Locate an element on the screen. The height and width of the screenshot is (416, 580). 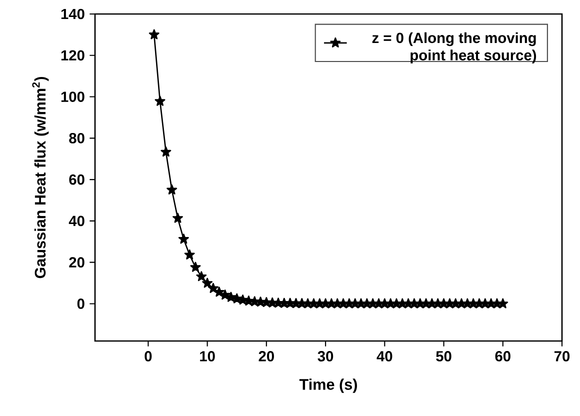
x-tick-label: 70 is located at coordinates (562, 356).